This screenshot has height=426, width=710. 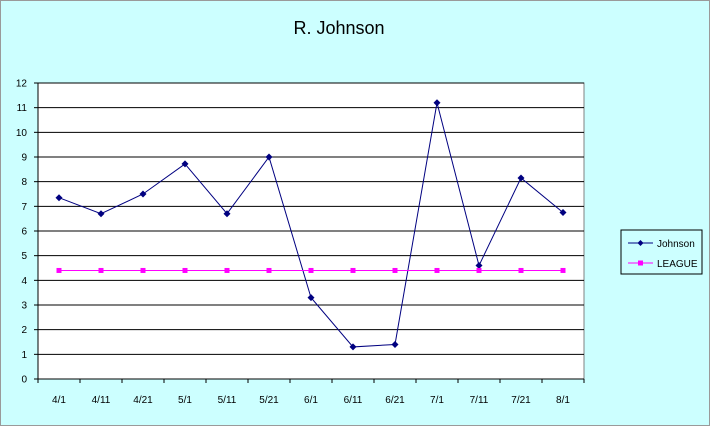 I want to click on y-tick-label: 12, so click(x=22, y=84).